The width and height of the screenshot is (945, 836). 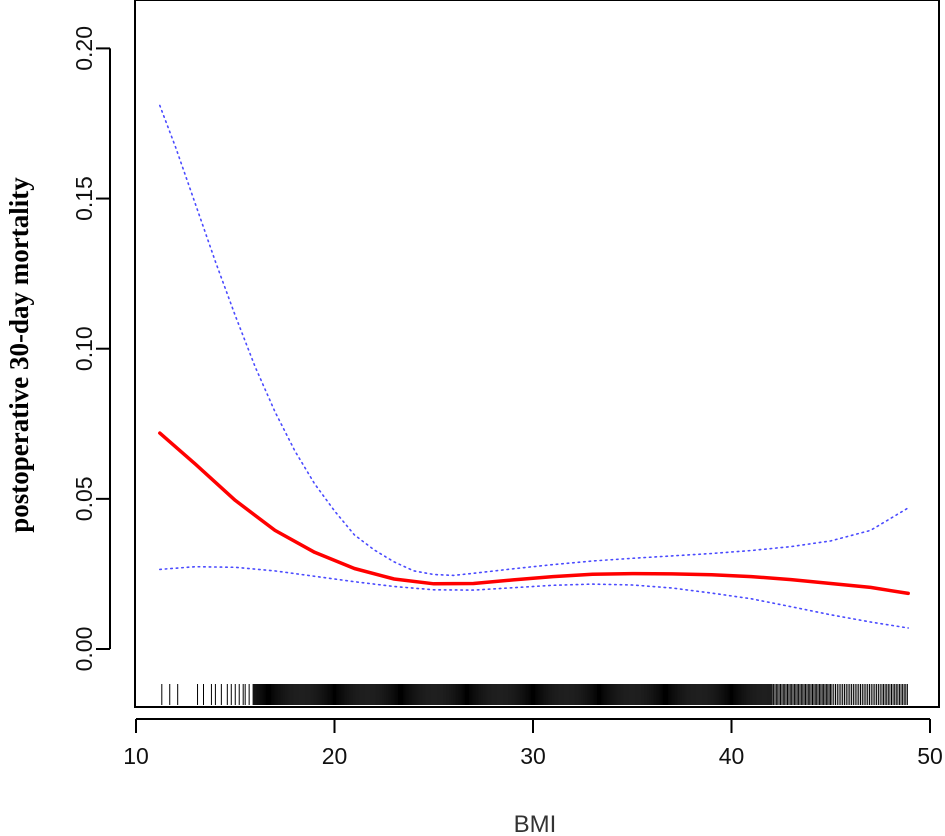 I want to click on rug-plot, so click(x=534, y=694).